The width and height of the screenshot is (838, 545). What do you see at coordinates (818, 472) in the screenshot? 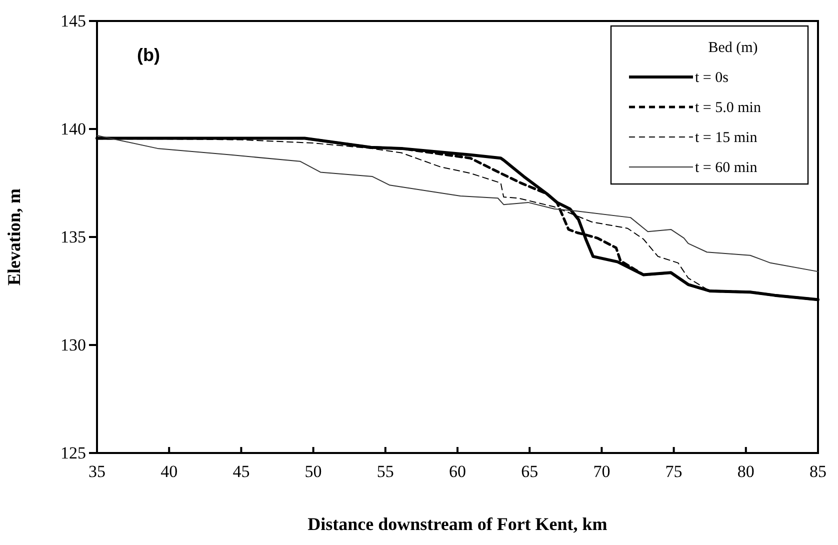
I see `x-tick-label: 85` at bounding box center [818, 472].